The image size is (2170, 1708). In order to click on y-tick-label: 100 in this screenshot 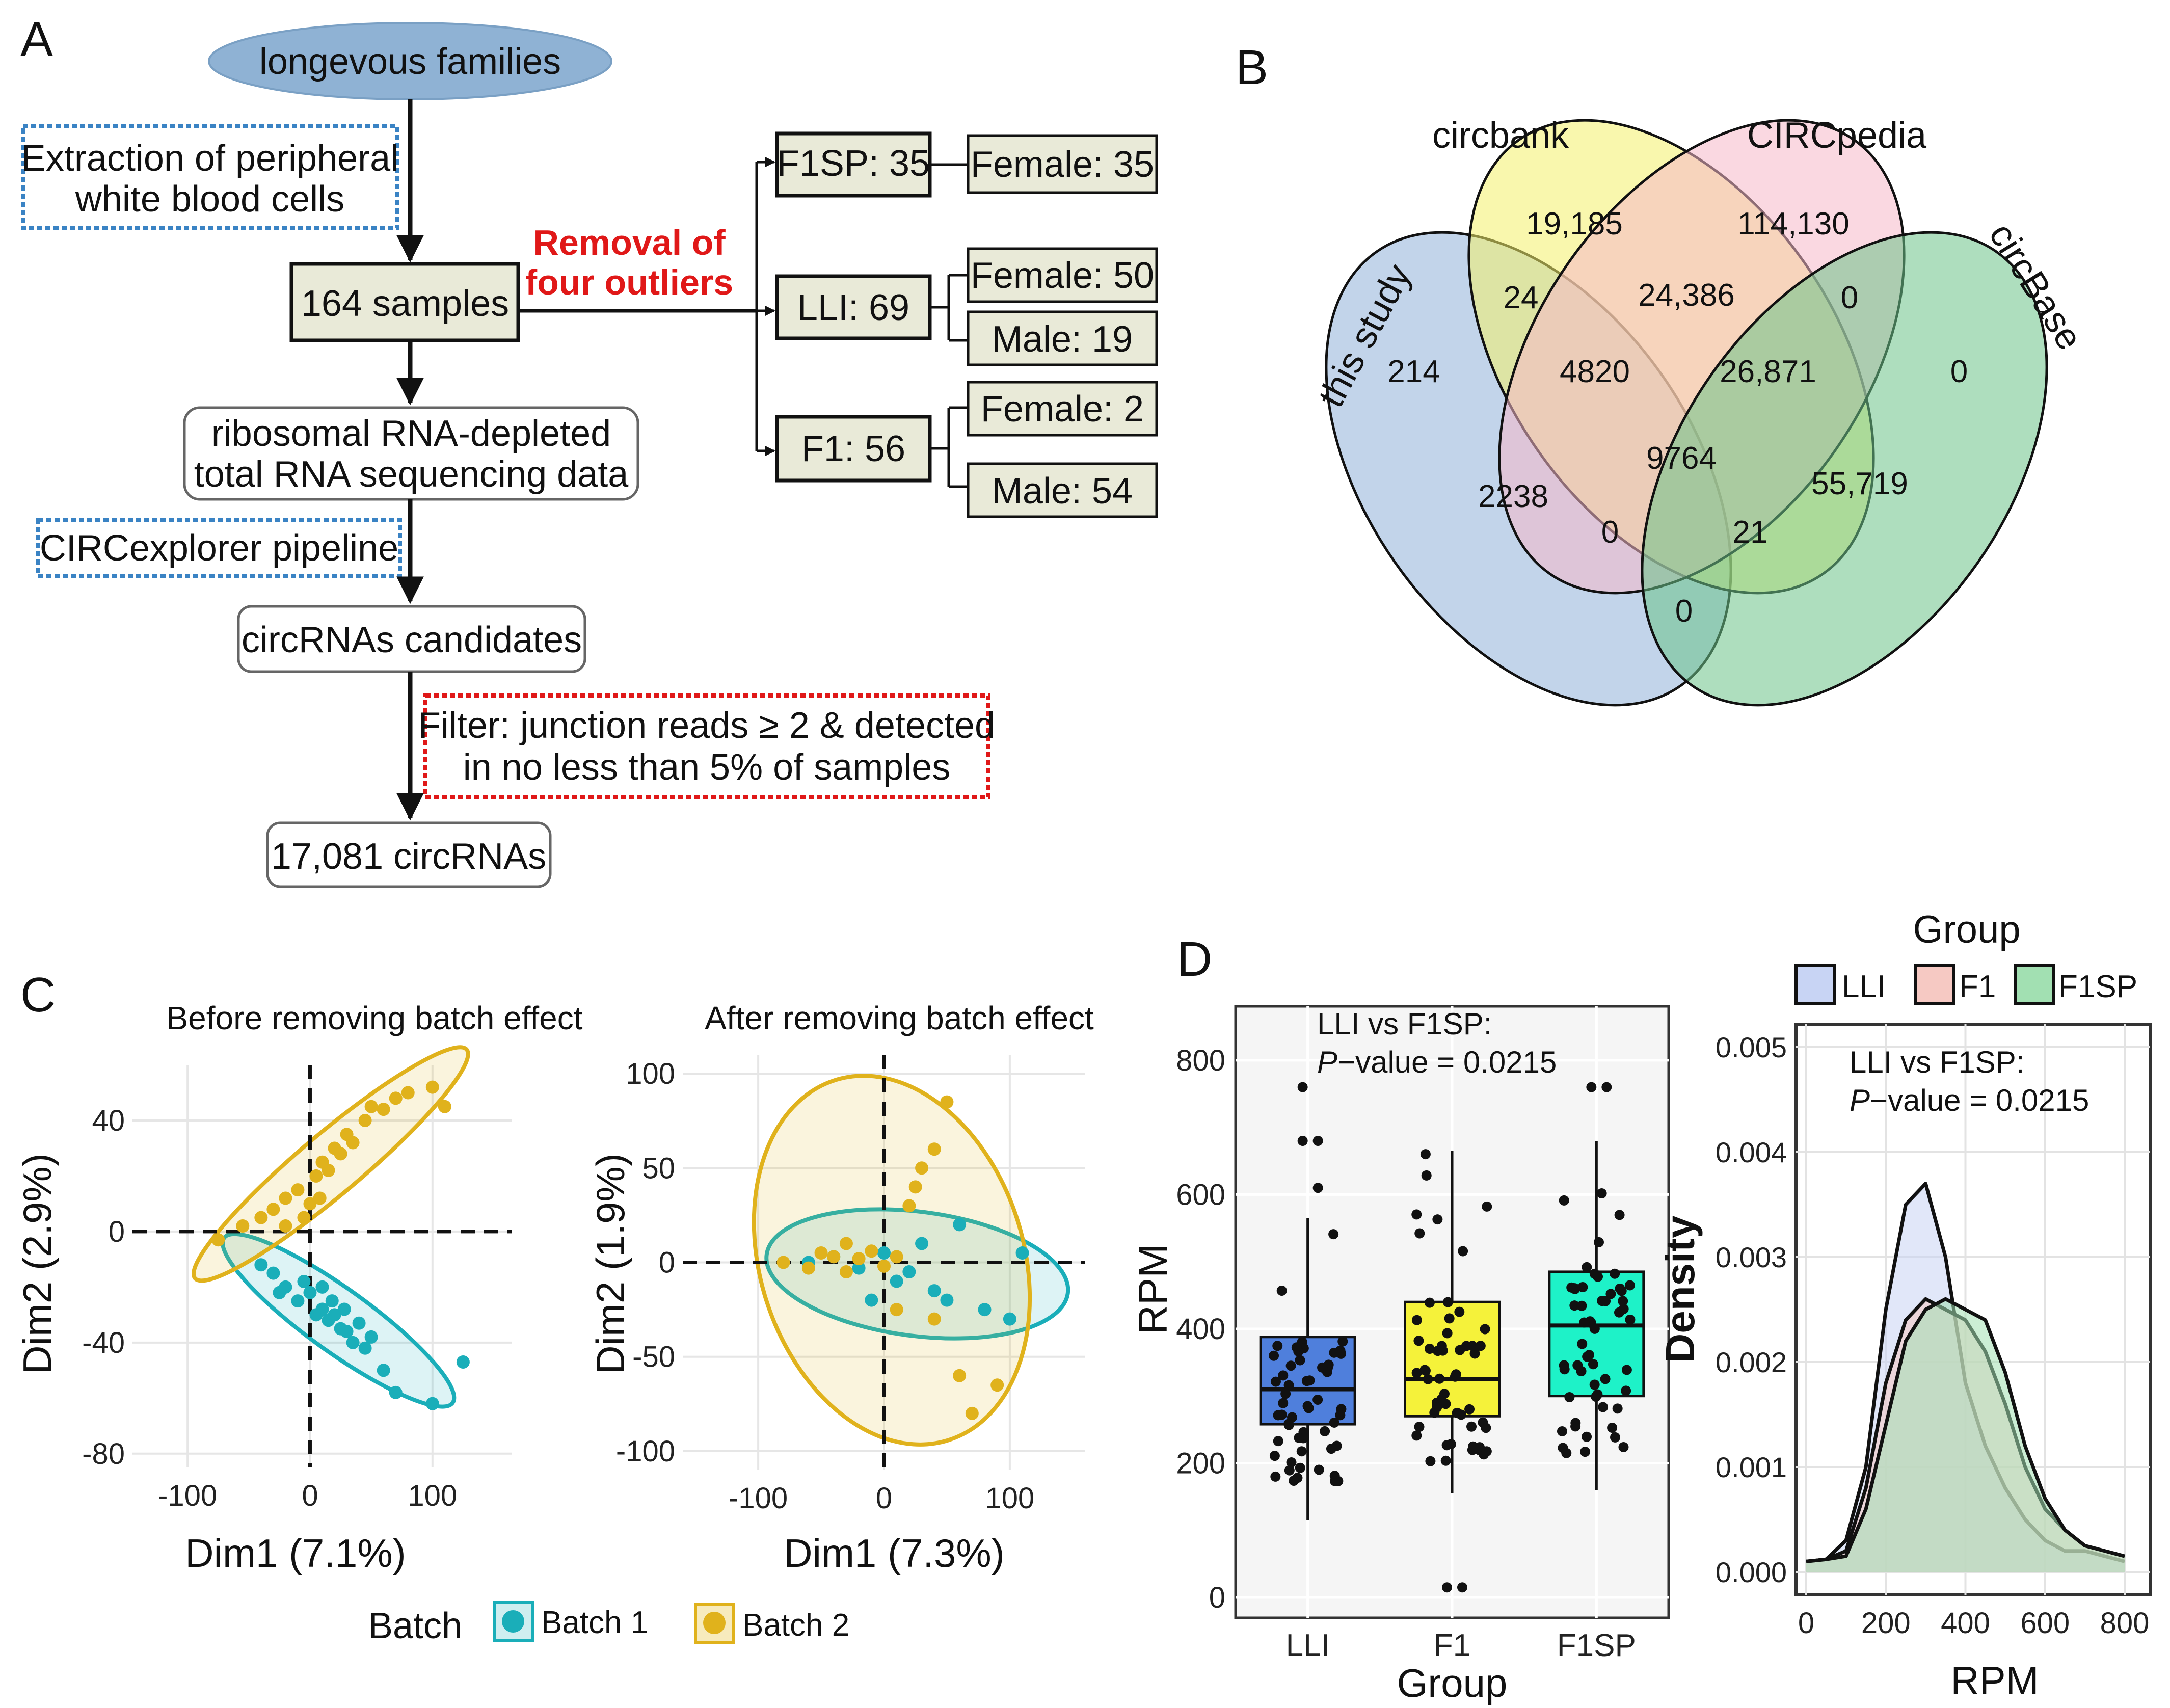, I will do `click(650, 1073)`.